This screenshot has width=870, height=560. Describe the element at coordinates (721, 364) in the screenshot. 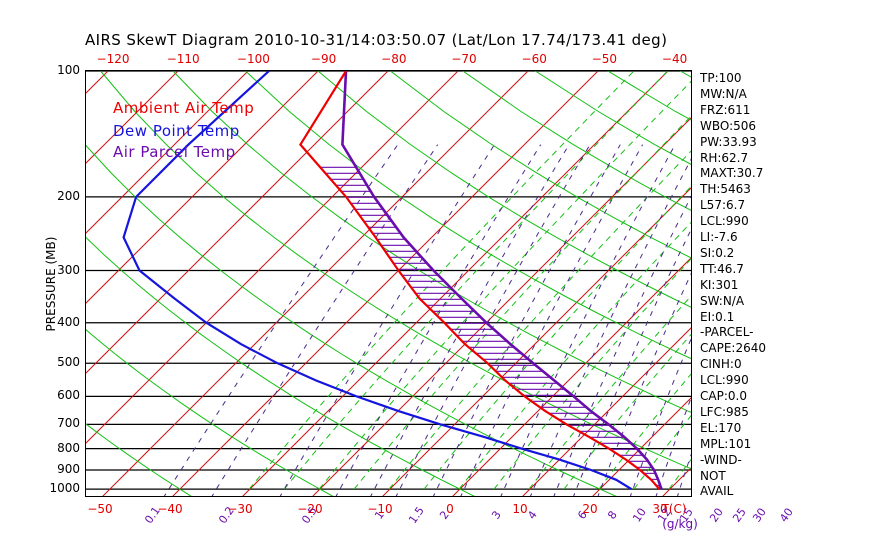

I see `param-18: CINH:0` at that location.